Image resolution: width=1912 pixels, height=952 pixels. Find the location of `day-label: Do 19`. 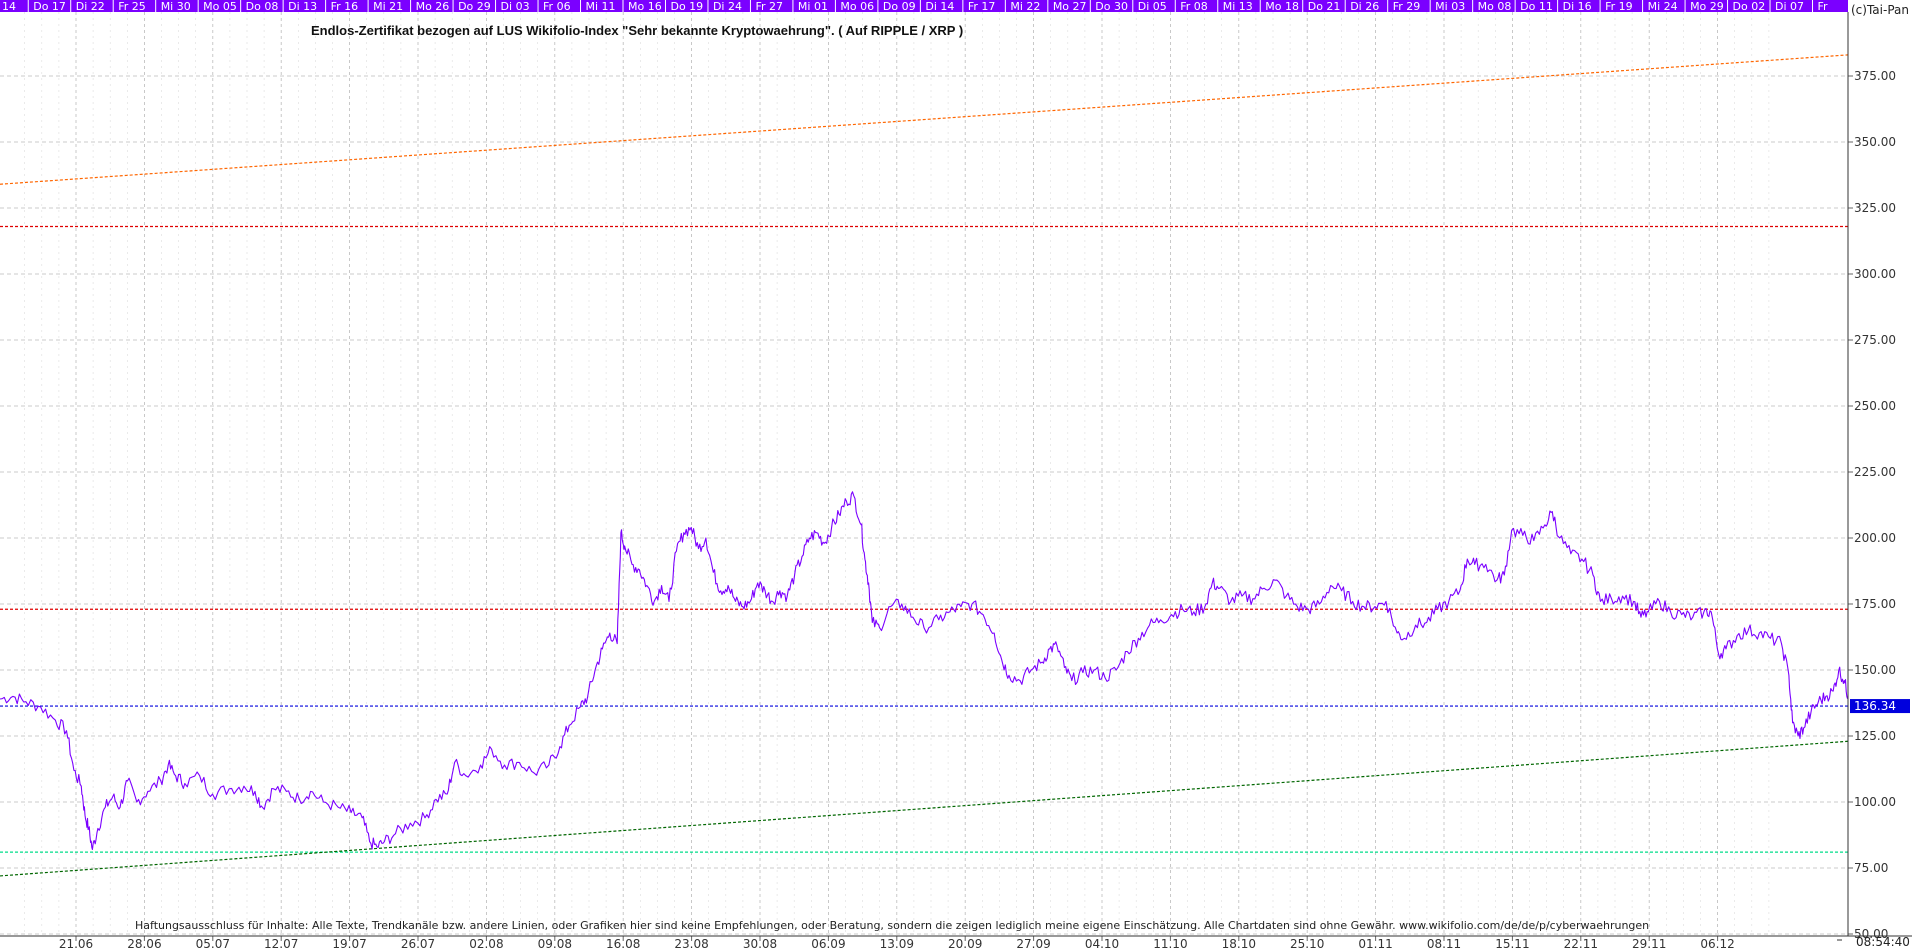

day-label: Do 19 is located at coordinates (686, 6).